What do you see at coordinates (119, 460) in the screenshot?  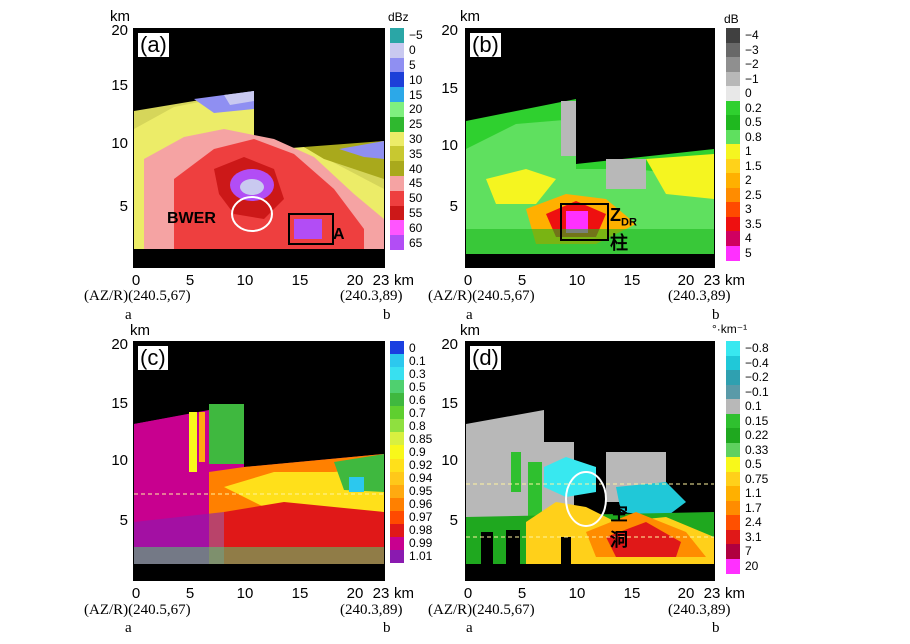 I see `y-tick: 10` at bounding box center [119, 460].